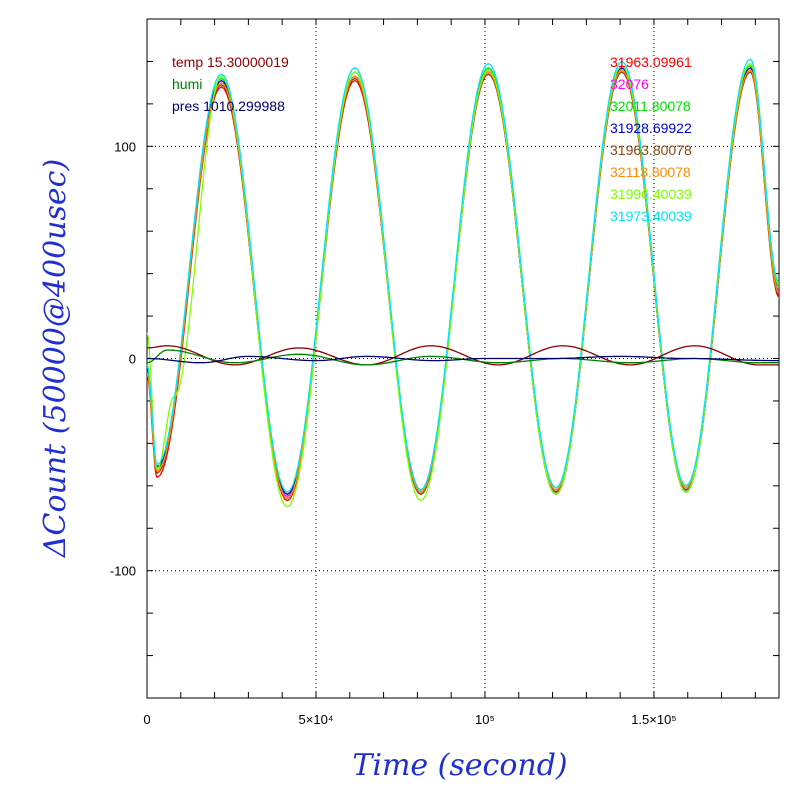 The height and width of the screenshot is (797, 797). I want to click on y-axis-title: ΔCount (50000@400usec), so click(55, 358).